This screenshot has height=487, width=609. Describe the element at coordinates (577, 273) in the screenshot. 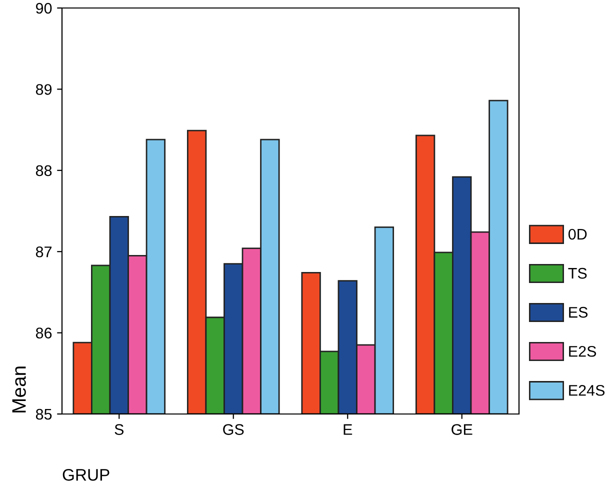

I see `legend-label: TS` at that location.